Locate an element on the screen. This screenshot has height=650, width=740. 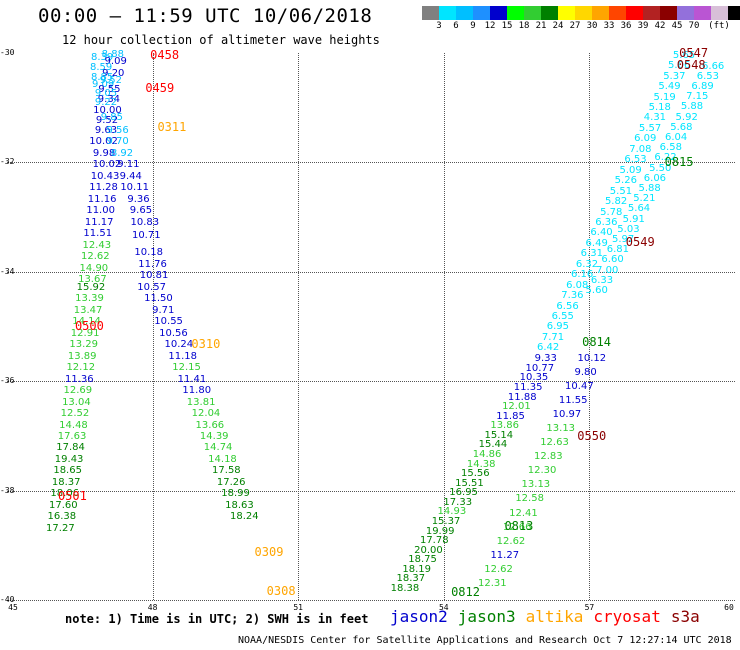
wave-height-value: 9.09 is located at coordinates (115, 62).